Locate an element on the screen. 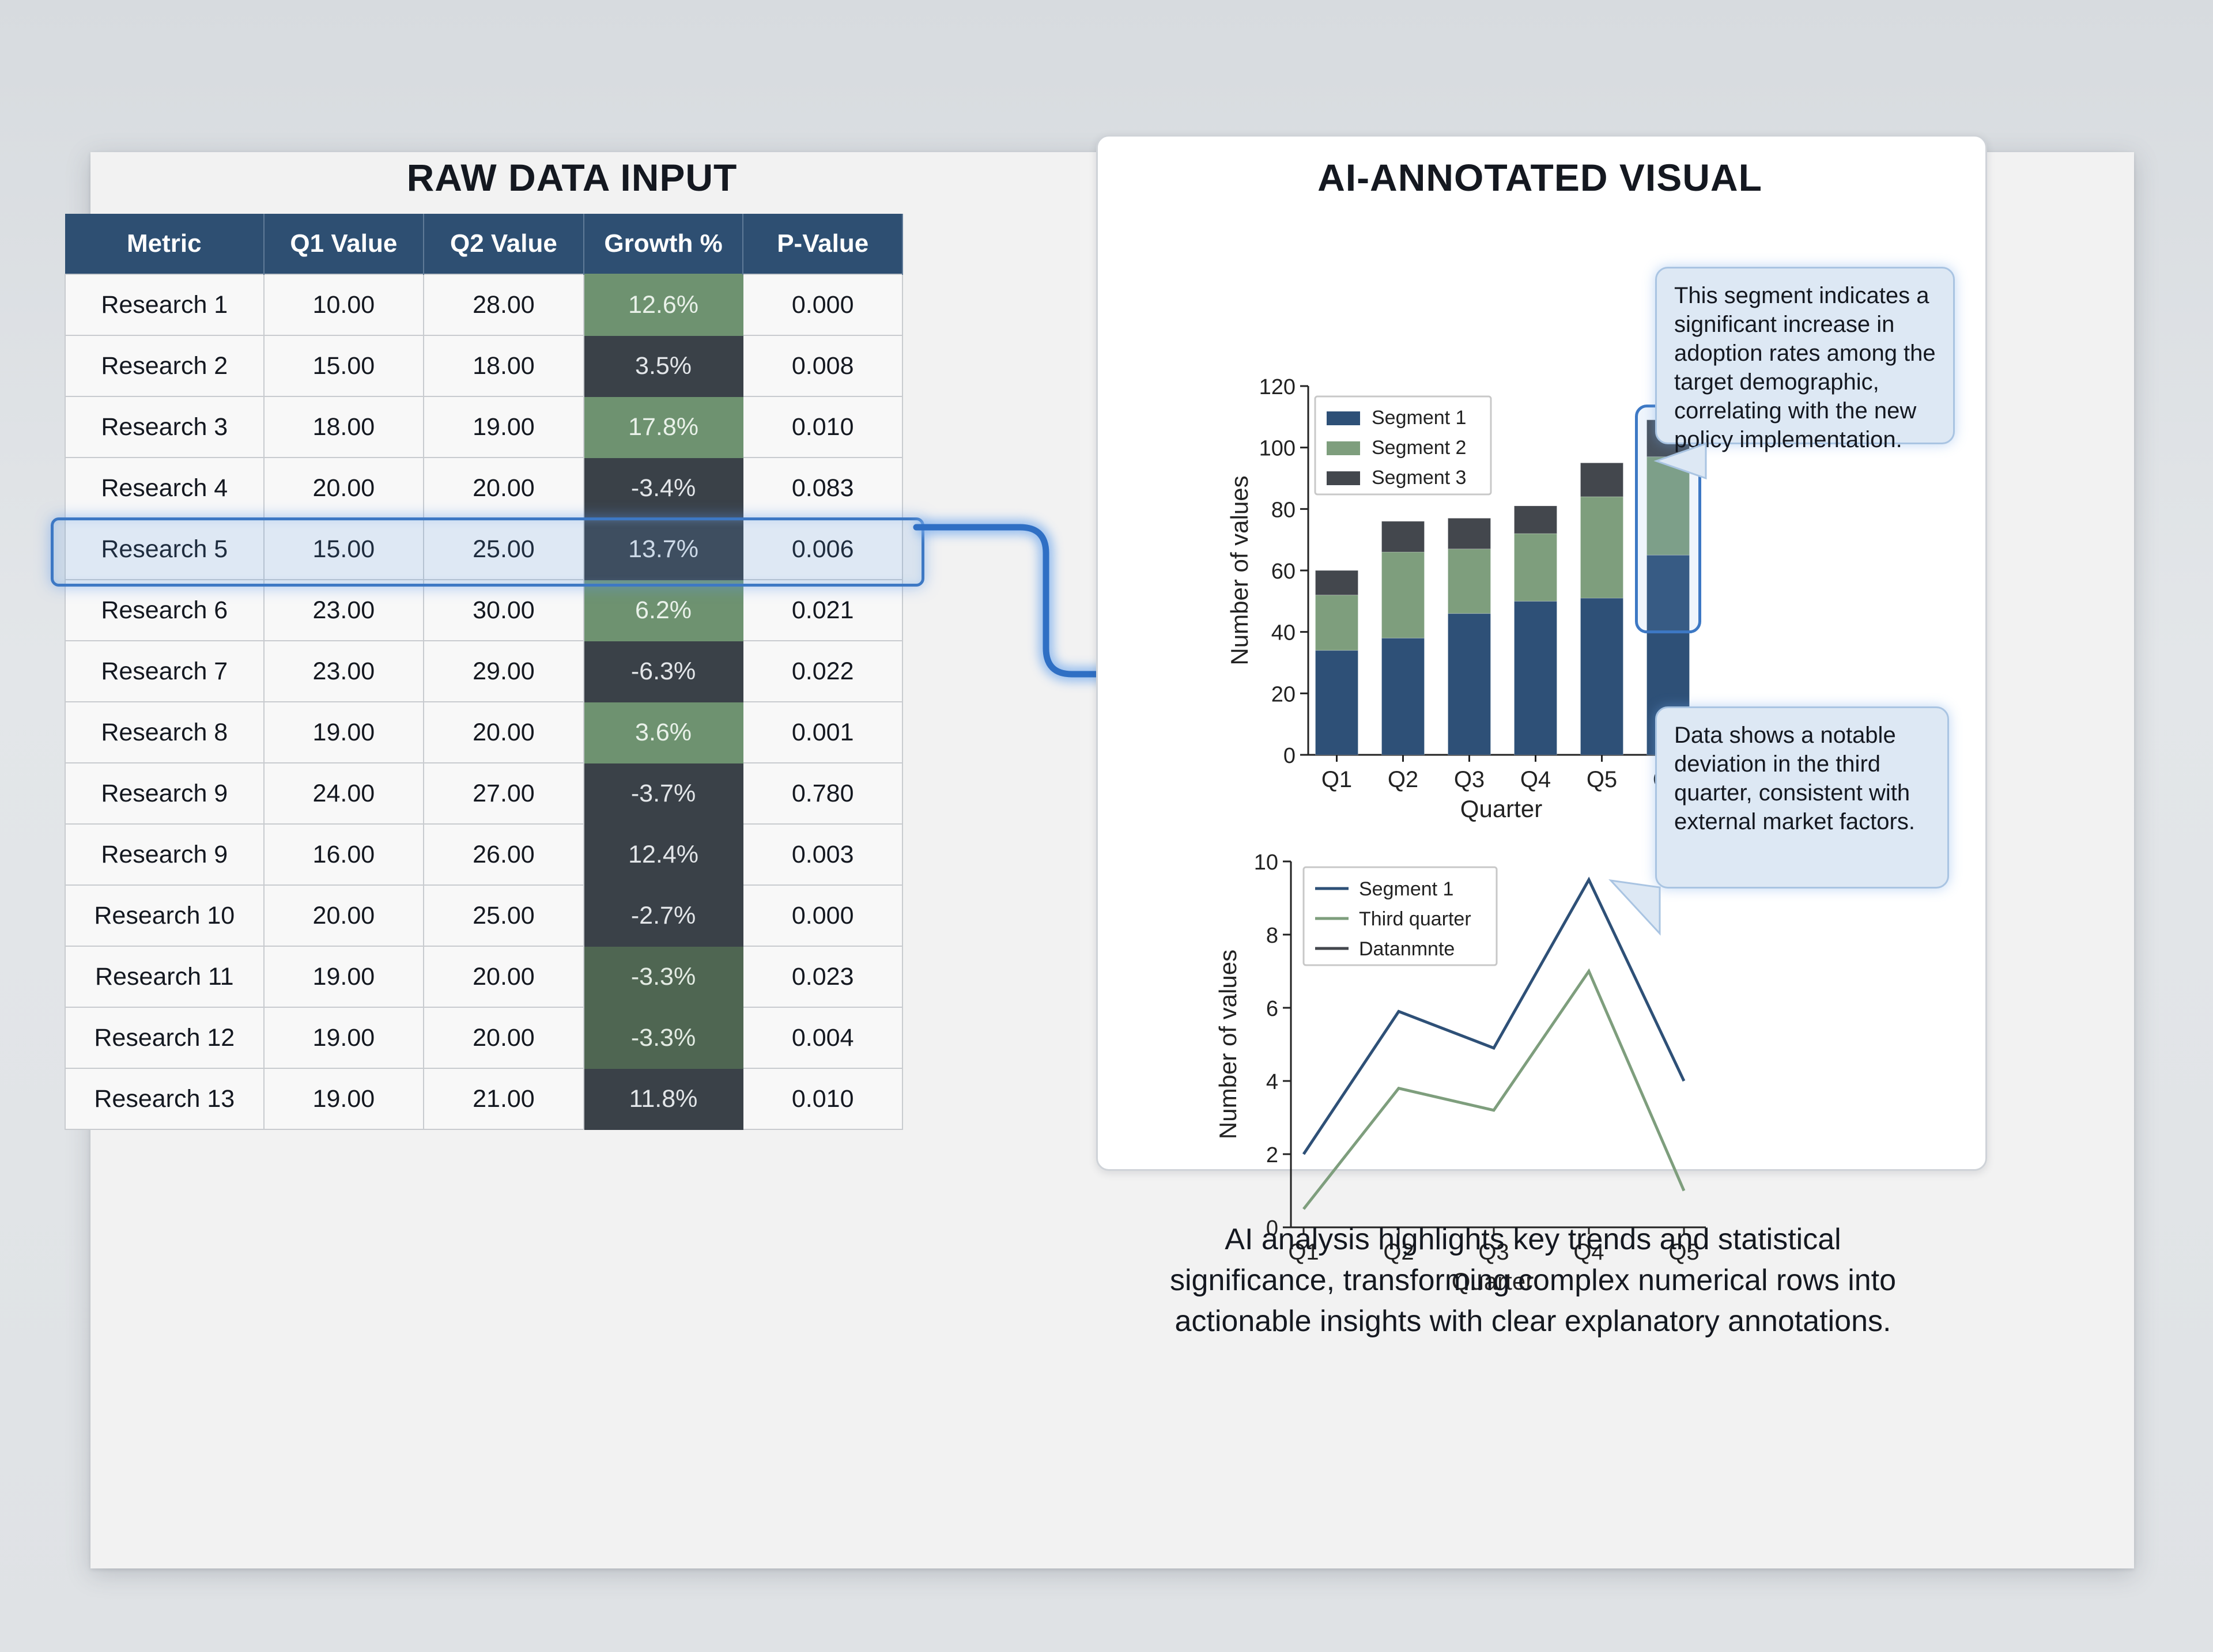 The height and width of the screenshot is (1652, 2213). table-row: Research 4 20.00 20.00 -3.4% 0.083 is located at coordinates (484, 488).